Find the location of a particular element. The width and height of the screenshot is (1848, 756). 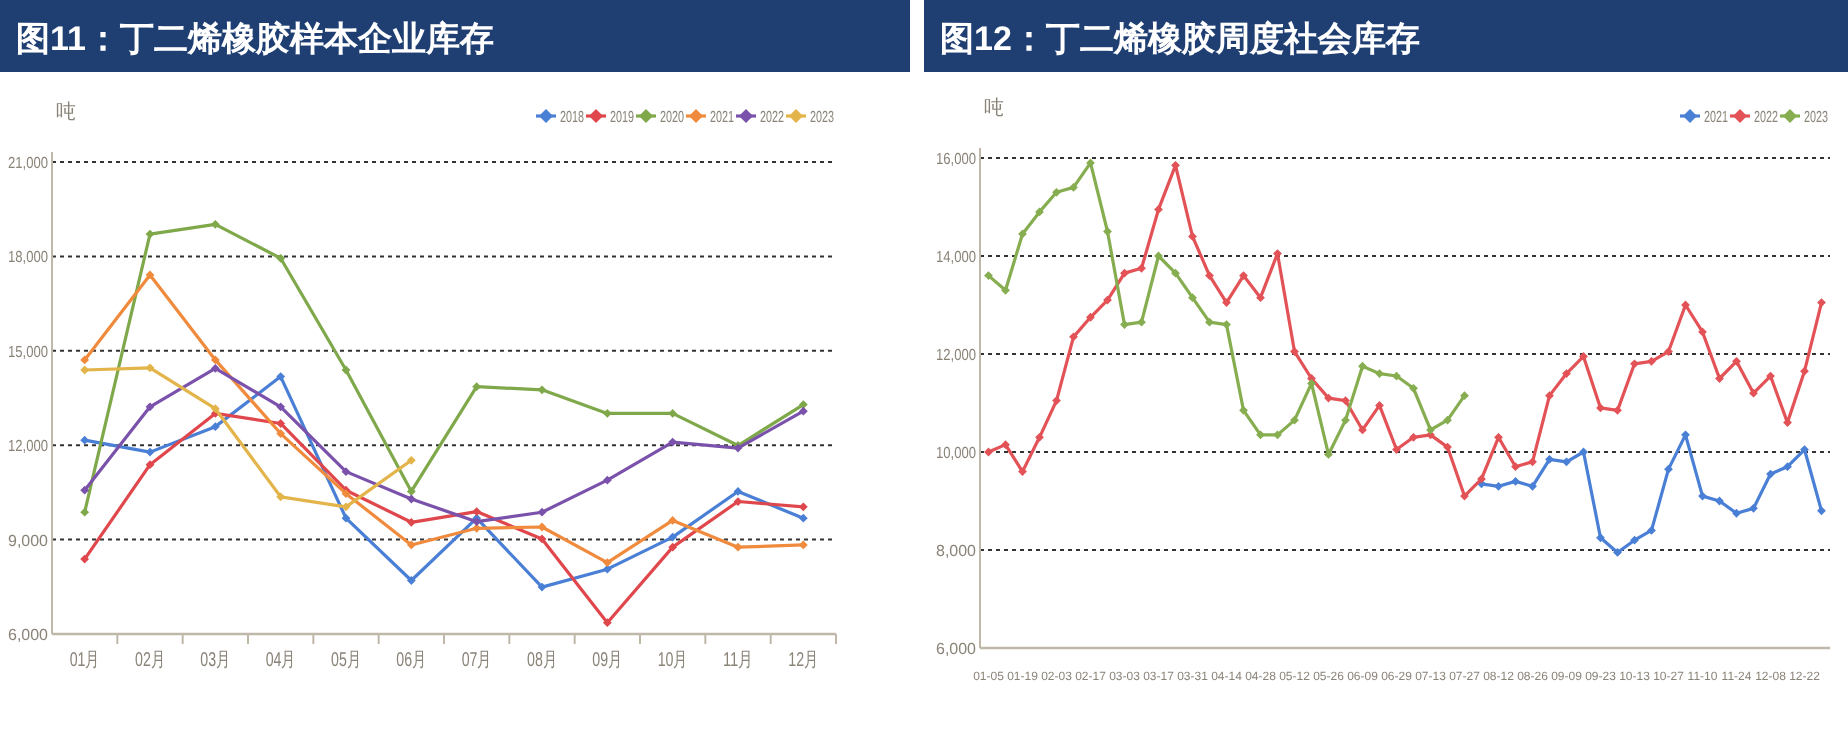

chart-title: 图11：丁二烯橡胶样本企业库存 is located at coordinates (255, 39).